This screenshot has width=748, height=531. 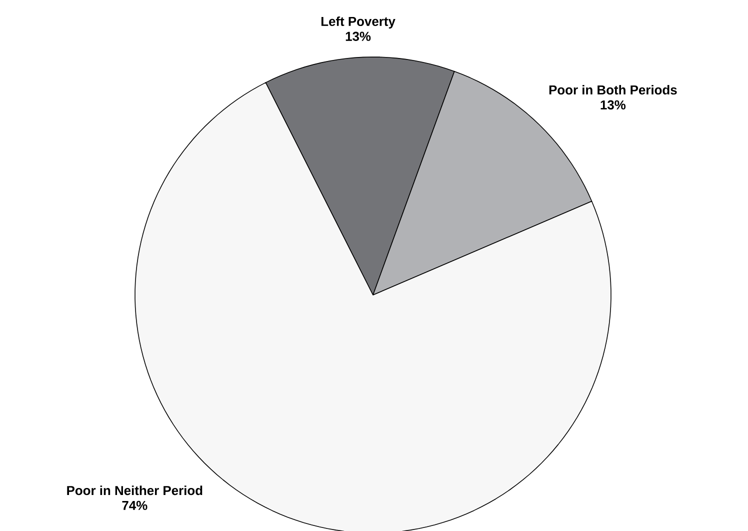 I want to click on data-label: 74%, so click(x=135, y=505).